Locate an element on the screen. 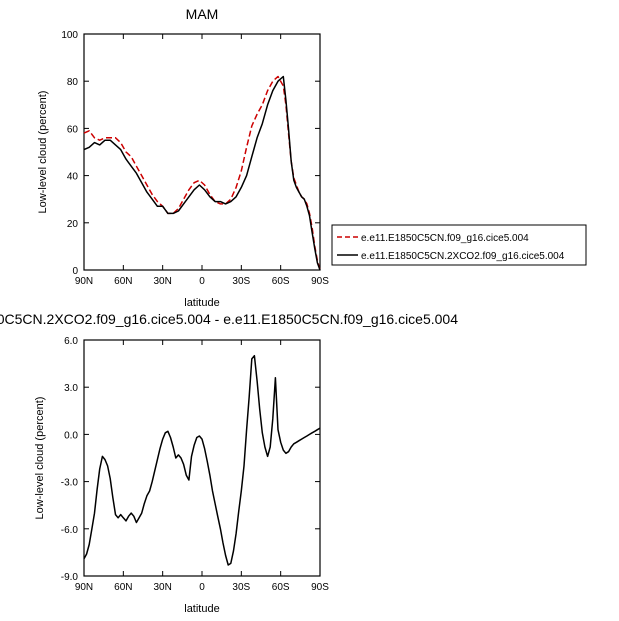 The image size is (619, 621). top-chart-x-tick-label: 60N is located at coordinates (123, 281).